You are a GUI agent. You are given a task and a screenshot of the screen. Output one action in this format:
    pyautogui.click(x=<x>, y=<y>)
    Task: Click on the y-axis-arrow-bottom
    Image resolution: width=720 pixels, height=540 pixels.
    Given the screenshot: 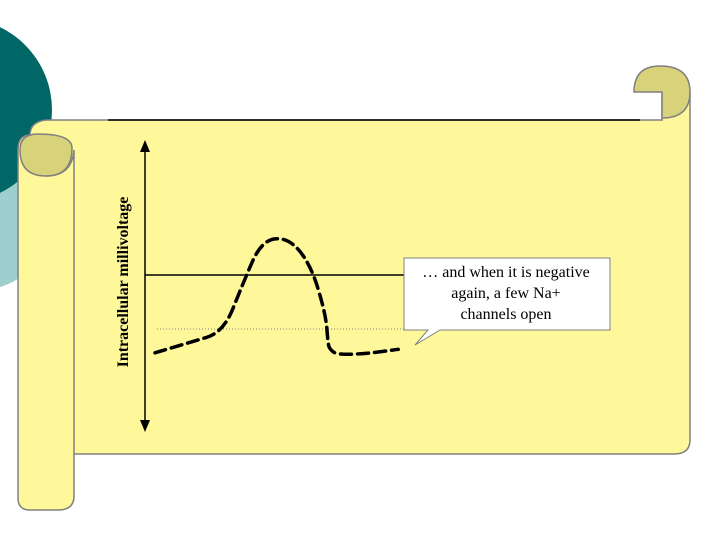 What is the action you would take?
    pyautogui.click(x=145, y=426)
    